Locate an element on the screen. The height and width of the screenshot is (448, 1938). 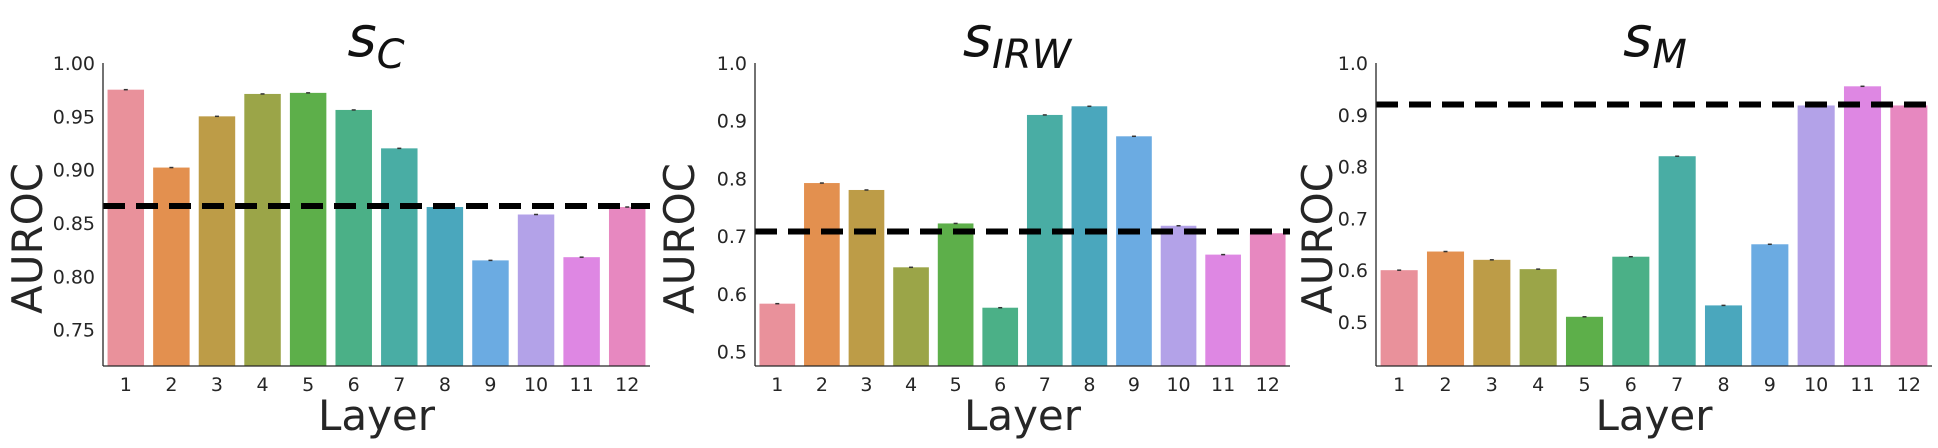
chart-title-subscript: M is located at coordinates (1669, 55).